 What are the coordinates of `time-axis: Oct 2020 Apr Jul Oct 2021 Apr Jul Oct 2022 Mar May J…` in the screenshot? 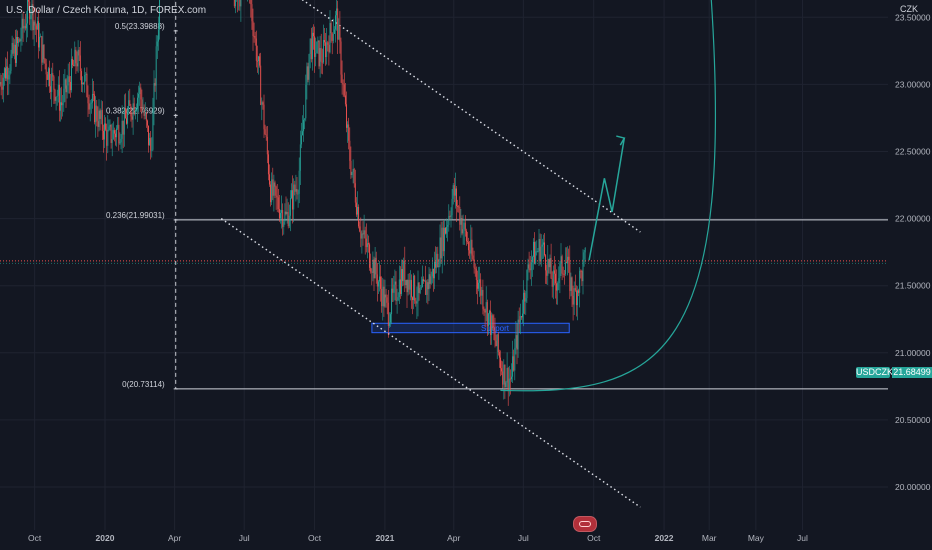 It's located at (418, 538).